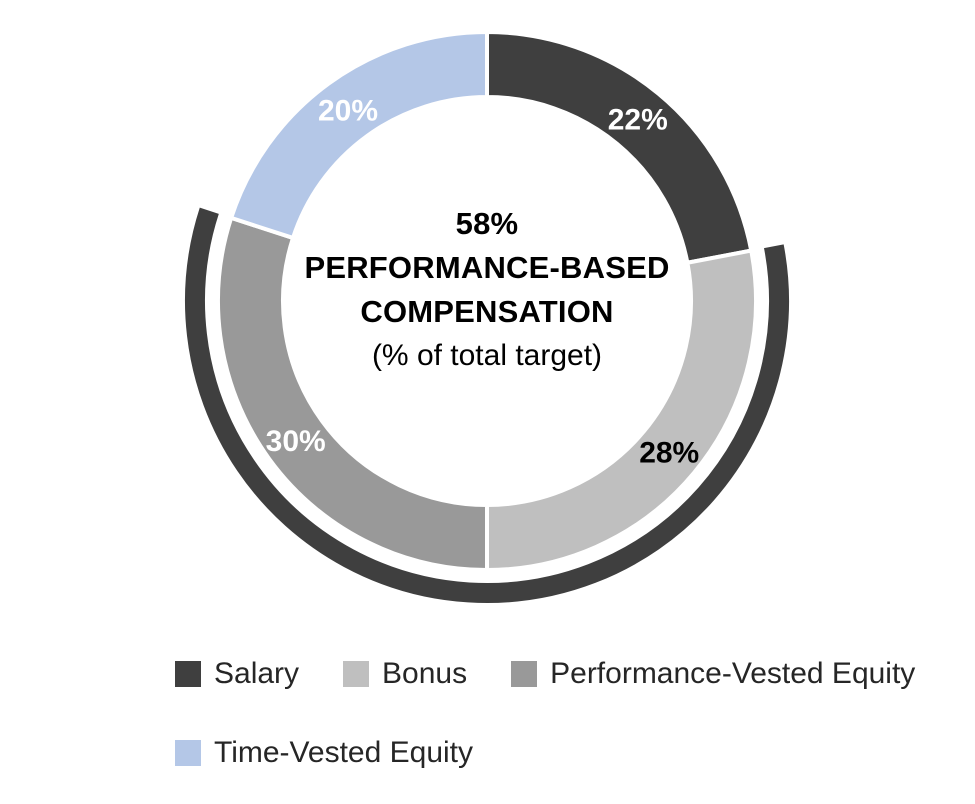  Describe the element at coordinates (352, 394) in the screenshot. I see `donut-segment-performance-vested-equity` at that location.